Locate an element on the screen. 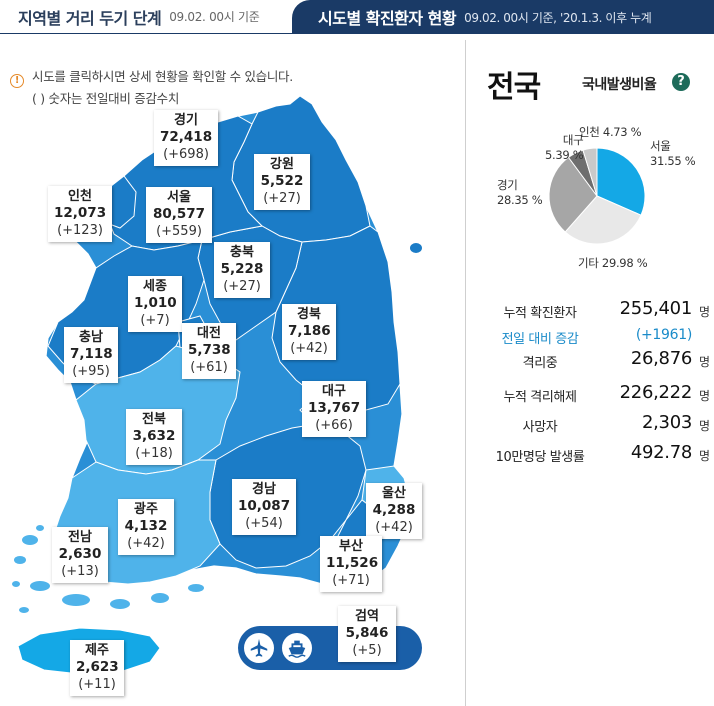 Image resolution: width=714 pixels, height=706 pixels. region-label-daejeon: 대전 5,738 (+61) is located at coordinates (209, 351).